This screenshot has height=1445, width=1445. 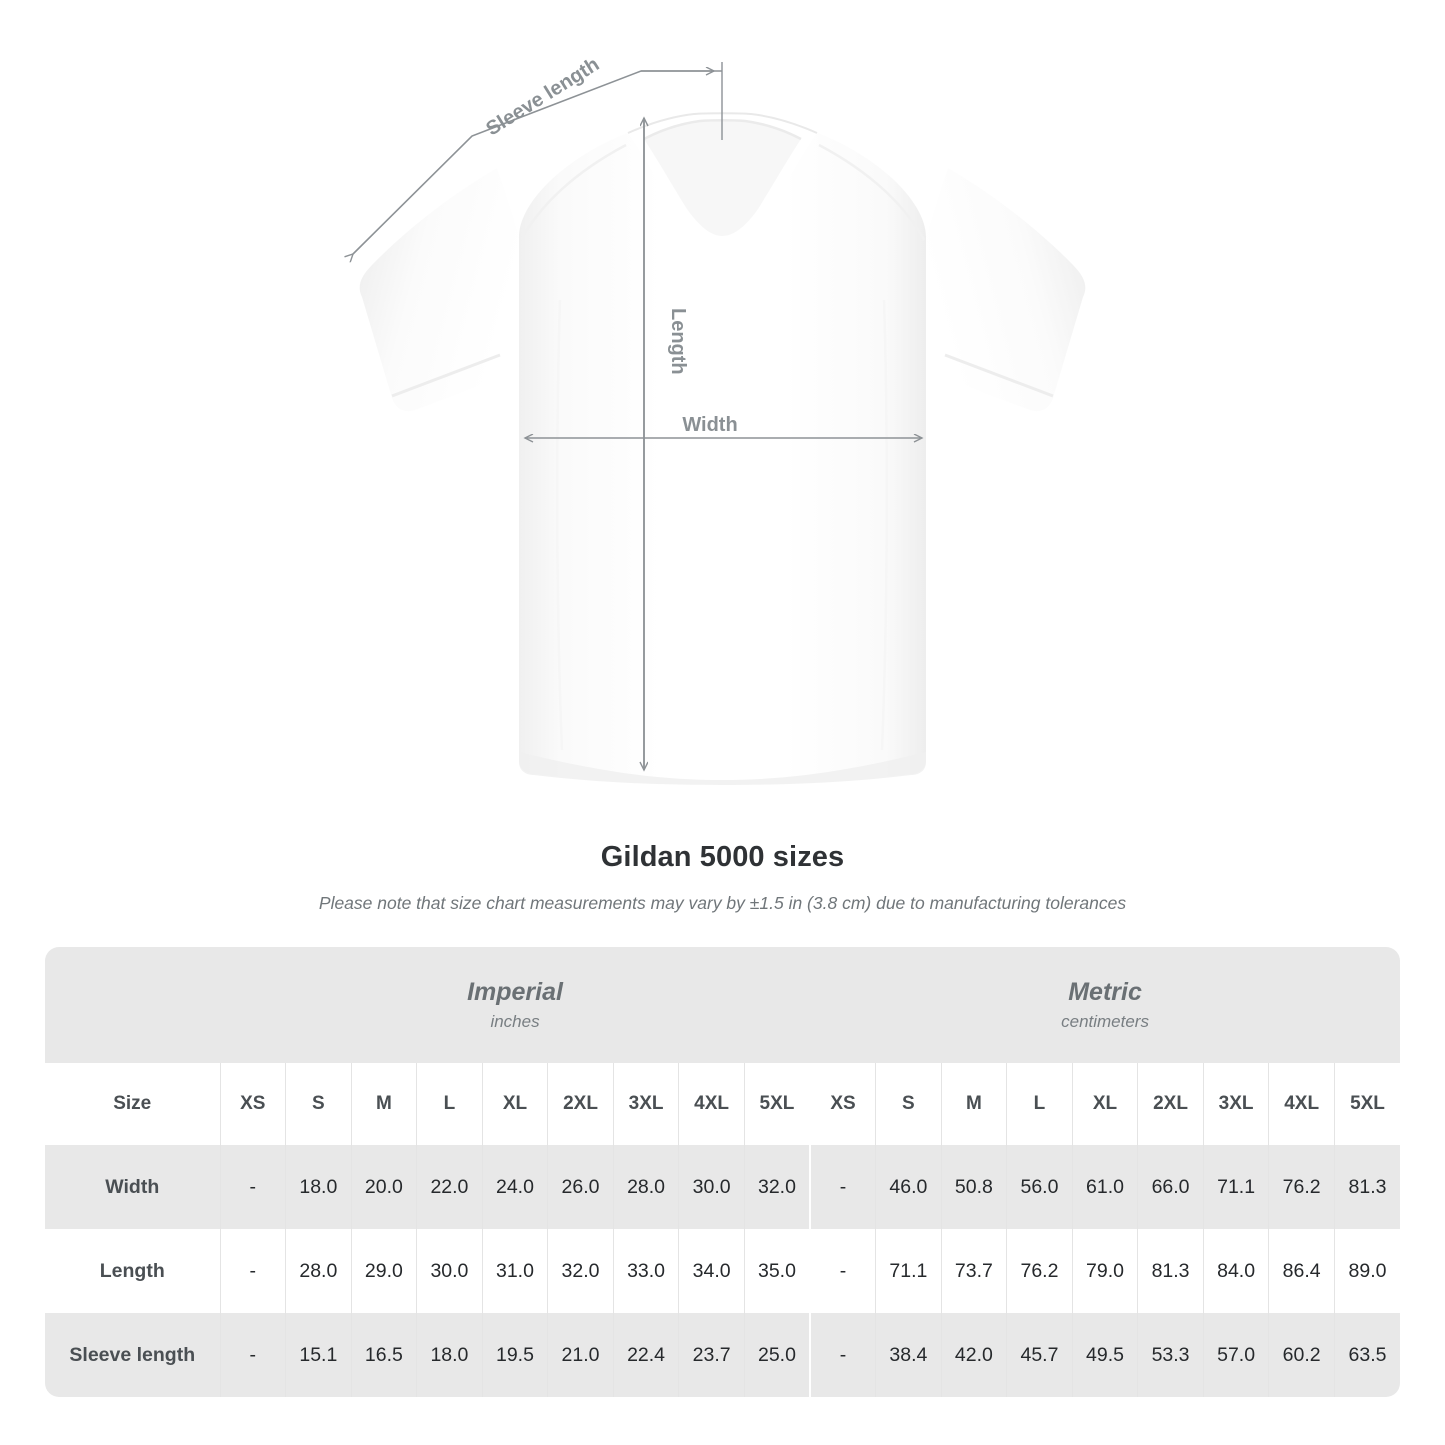 I want to click on cell-width-imperial-l: 22.0, so click(x=449, y=1187).